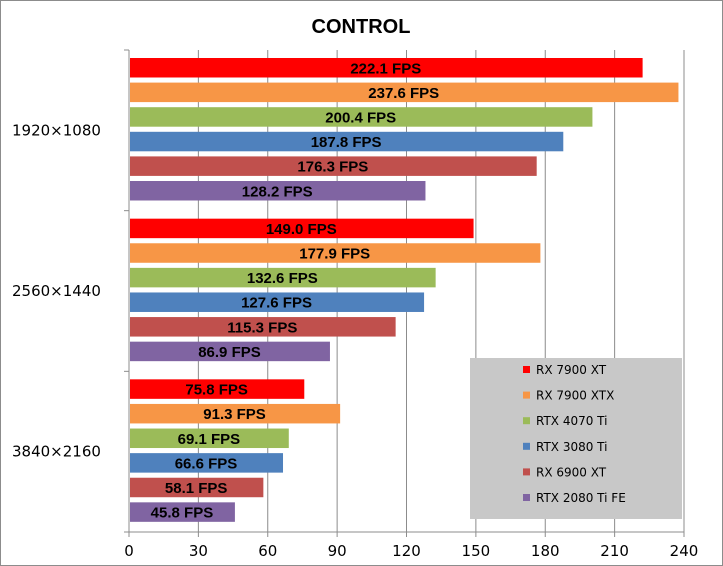  I want to click on data-label: 127.6 FPS, so click(276, 303).